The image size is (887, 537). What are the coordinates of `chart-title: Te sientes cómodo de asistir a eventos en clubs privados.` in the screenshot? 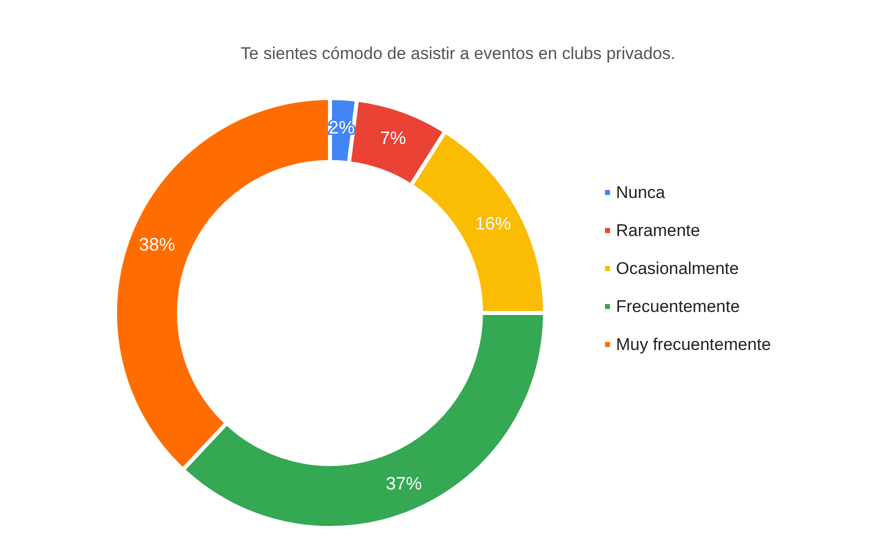 It's located at (458, 53).